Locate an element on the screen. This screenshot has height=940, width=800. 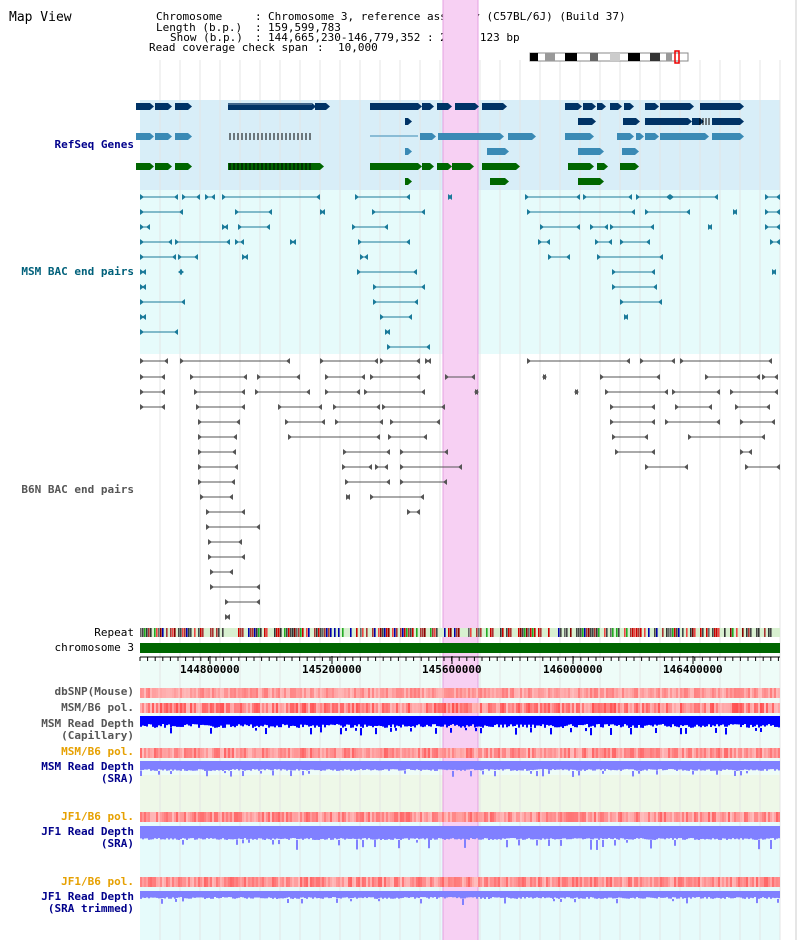
track-label-b6n-bac: B6N BAC end pairs is located at coordinates (77, 489).